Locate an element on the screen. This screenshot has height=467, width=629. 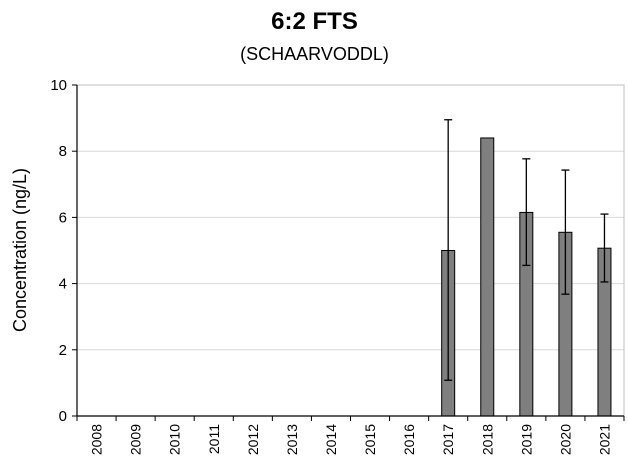
x-tick-label: 2009 is located at coordinates (136, 439).